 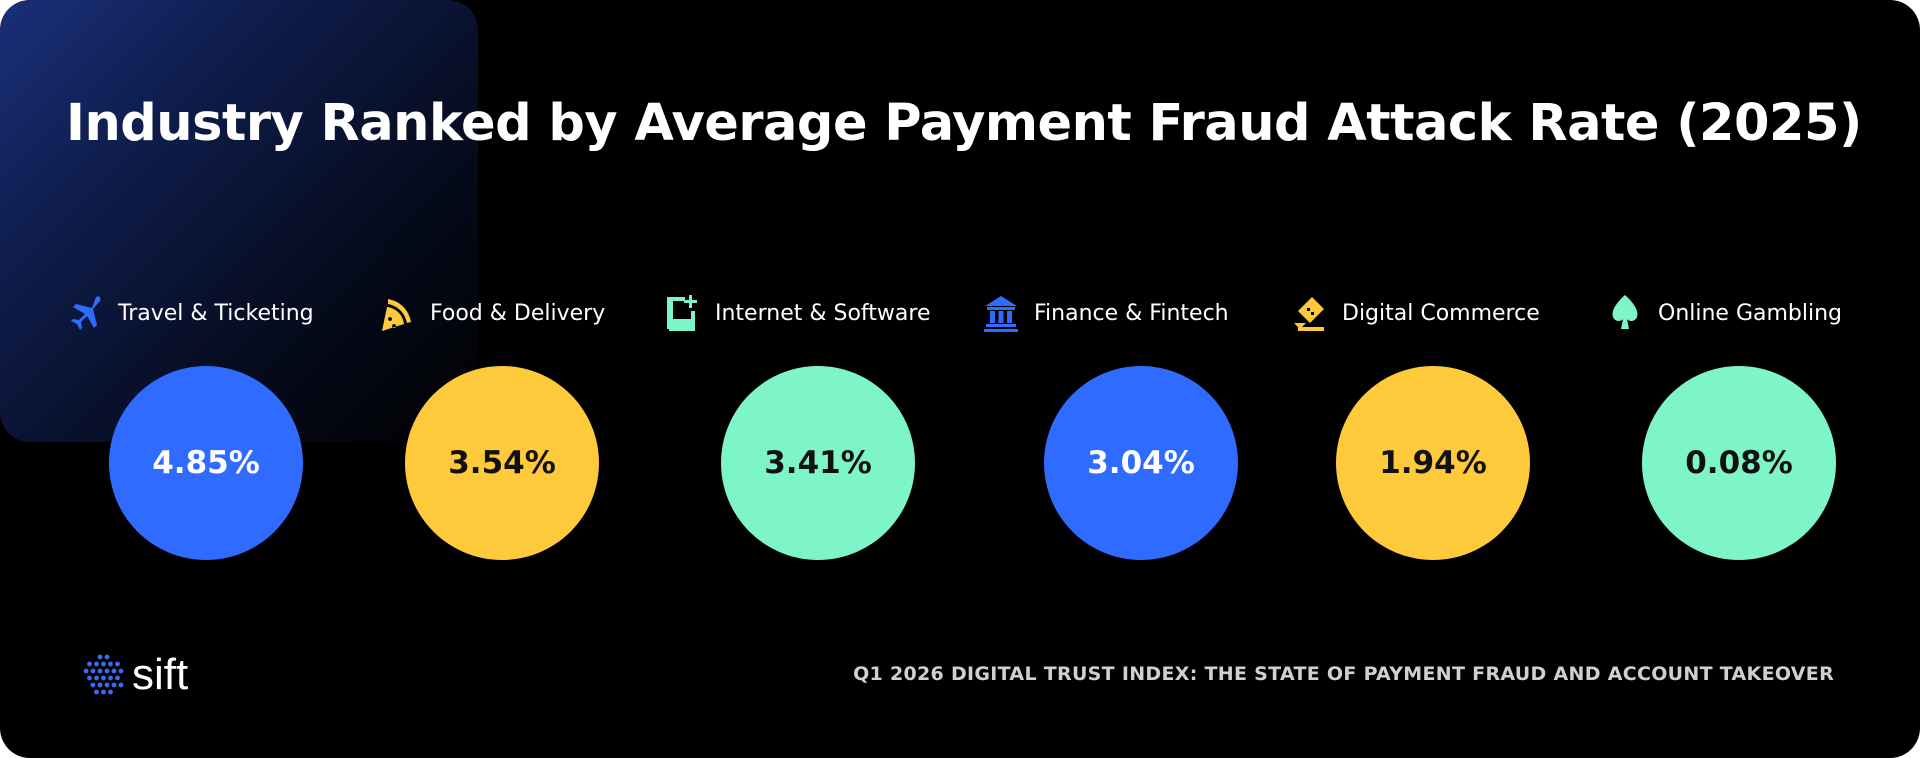 I want to click on category-name: Finance & Fintech, so click(x=1131, y=313).